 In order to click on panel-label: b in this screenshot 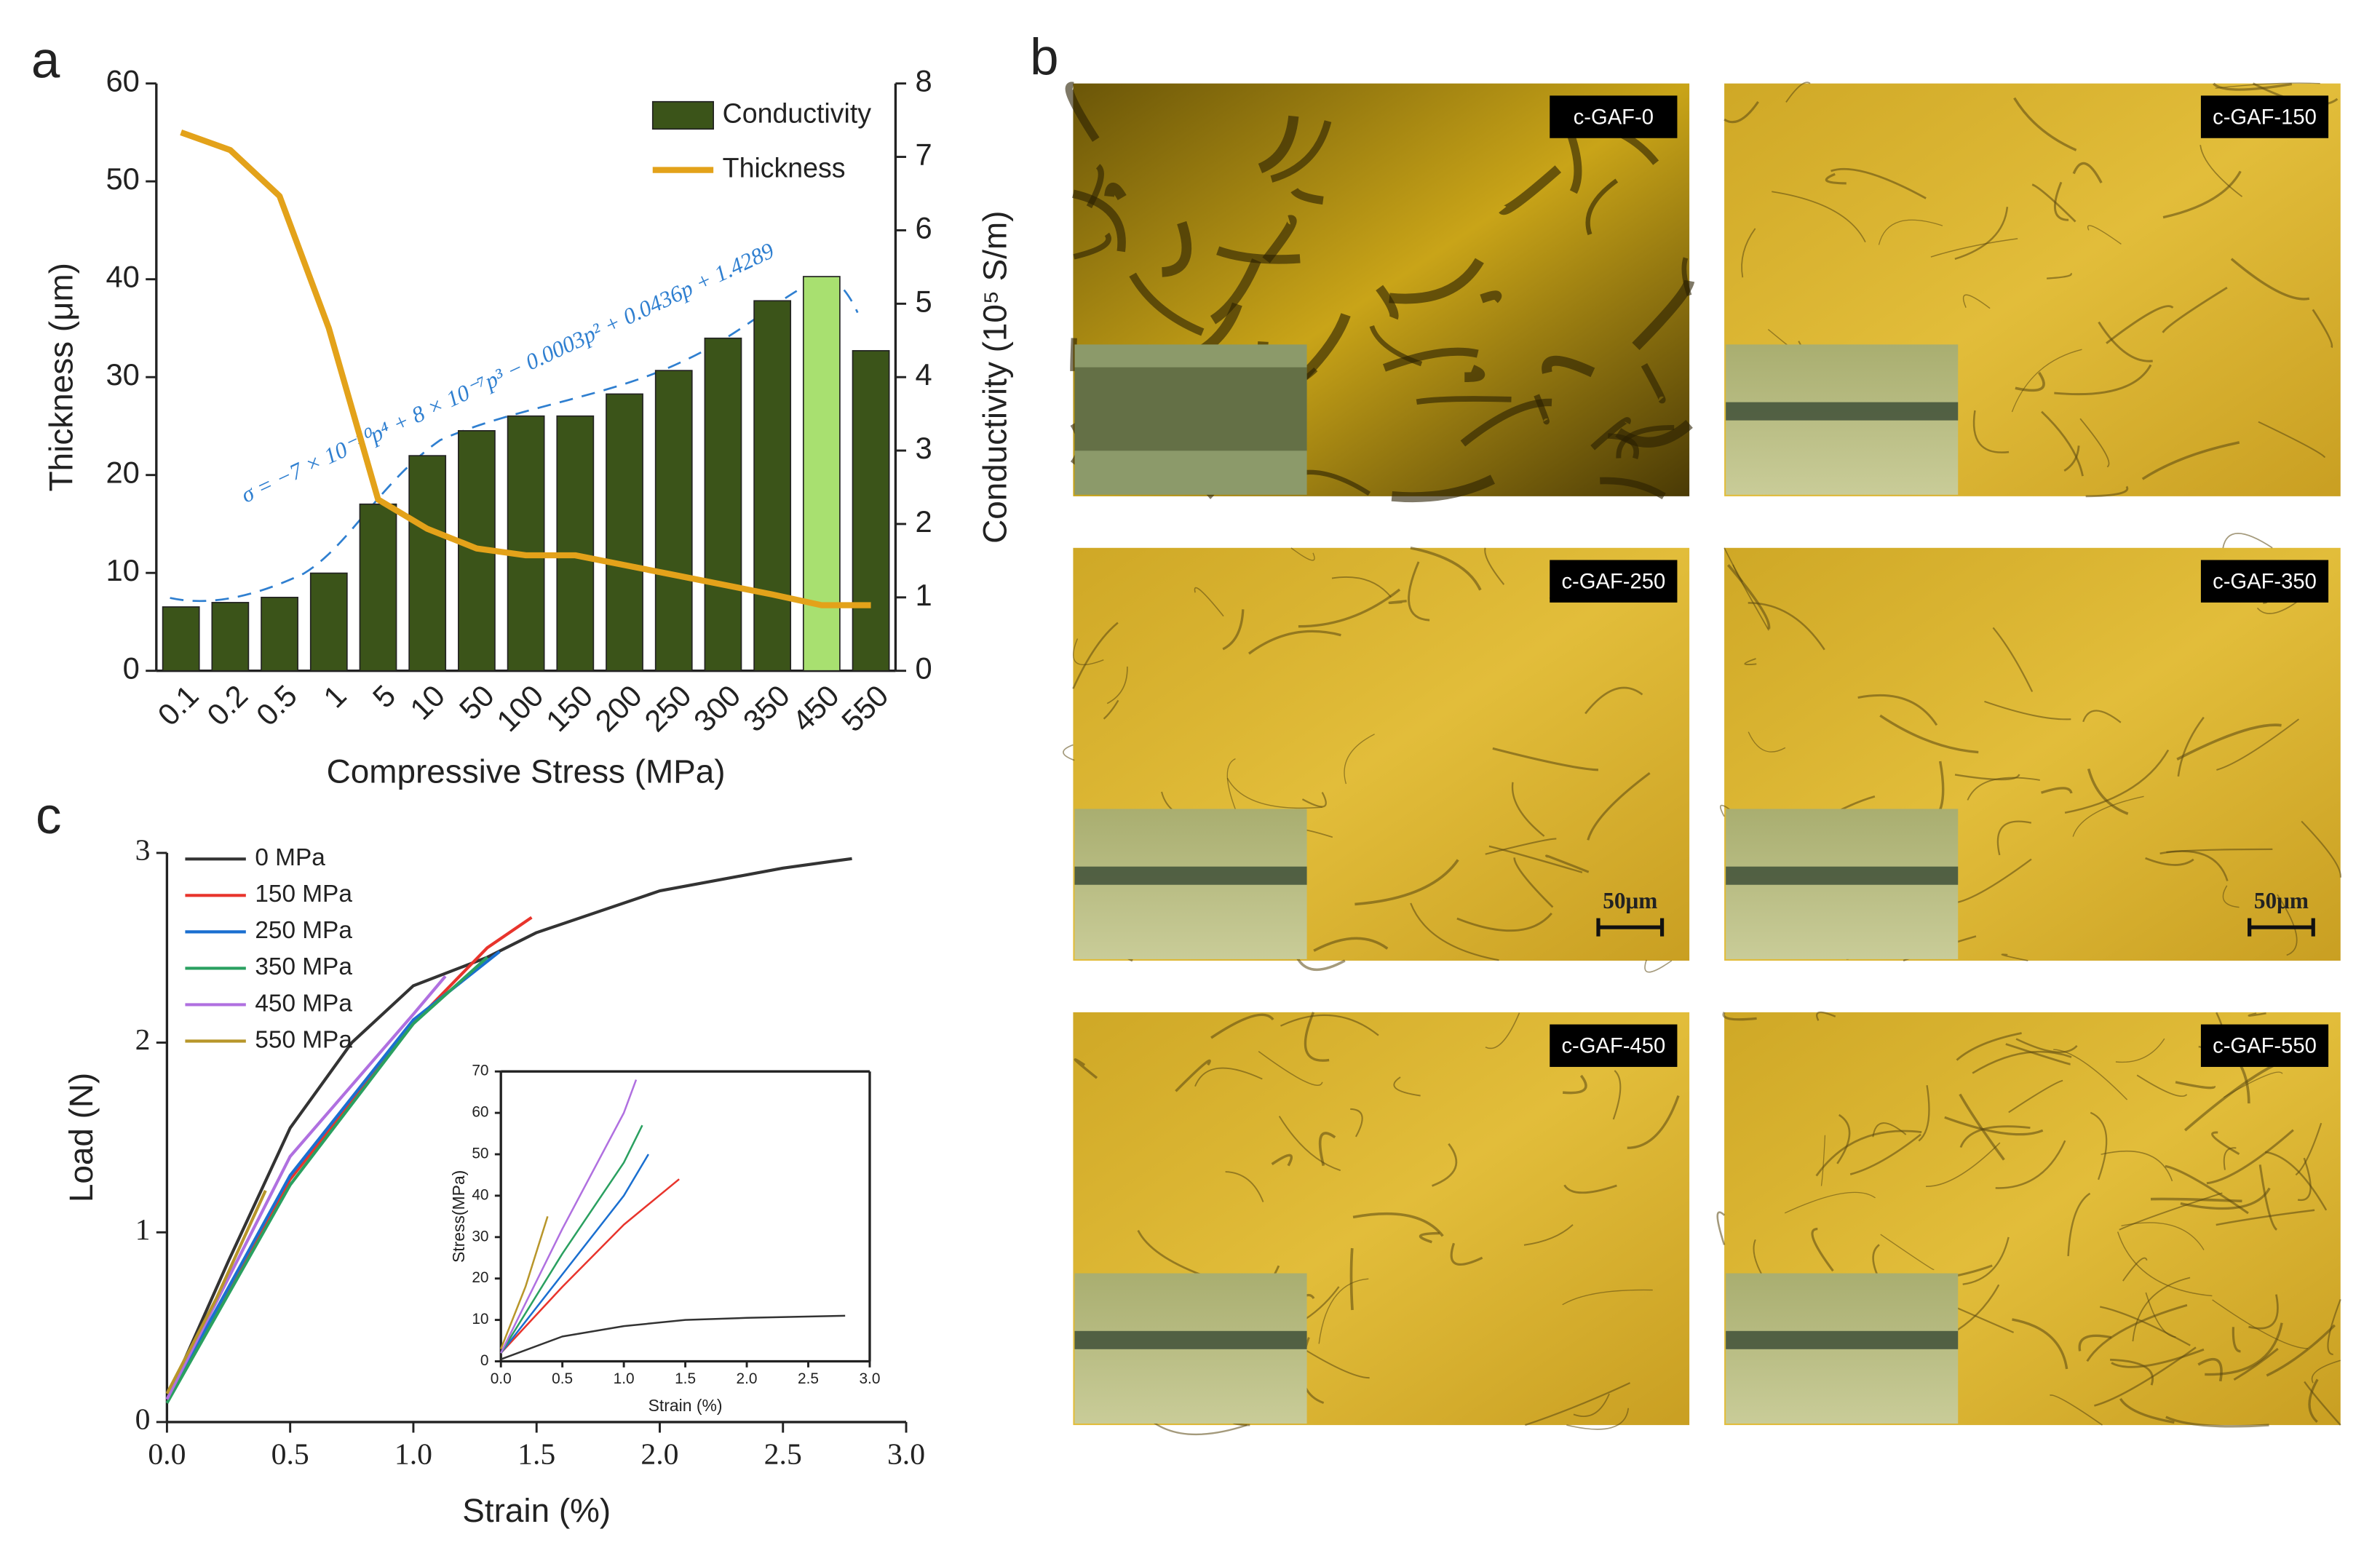, I will do `click(1044, 57)`.